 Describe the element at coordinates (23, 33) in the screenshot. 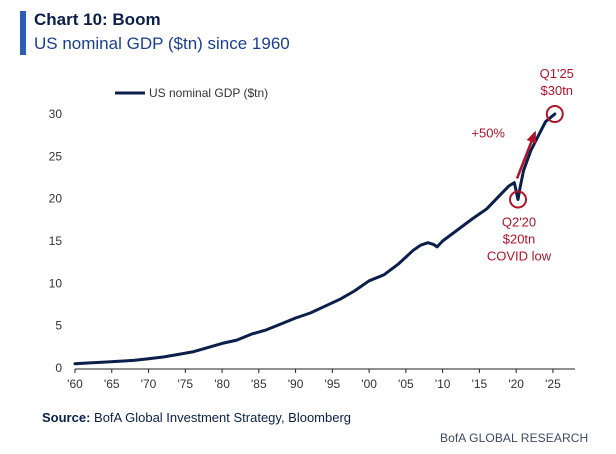

I see `title-accent-bar` at that location.